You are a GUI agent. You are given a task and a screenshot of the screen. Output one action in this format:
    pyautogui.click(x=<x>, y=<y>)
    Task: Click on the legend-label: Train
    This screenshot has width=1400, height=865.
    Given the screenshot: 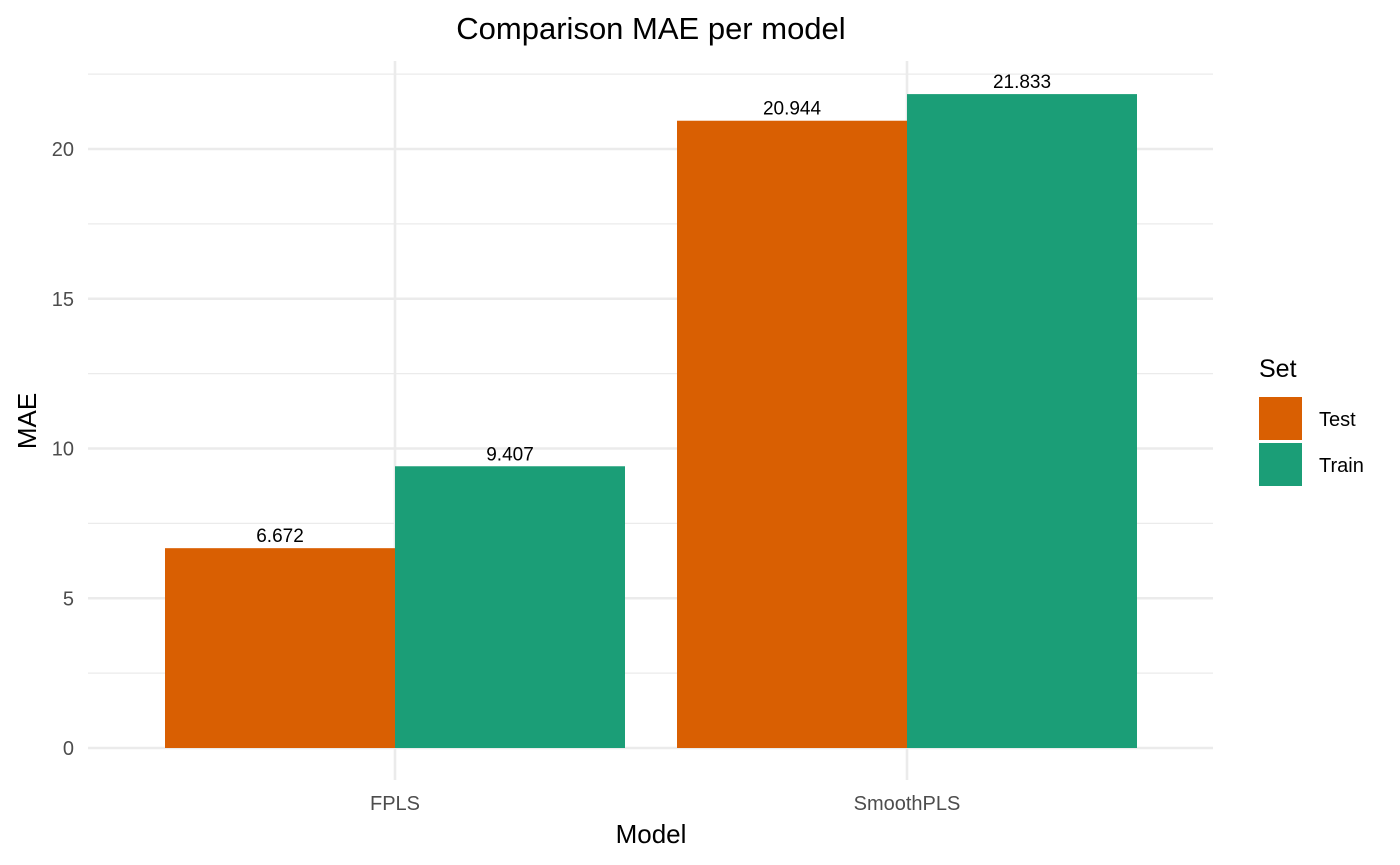 What is the action you would take?
    pyautogui.click(x=1341, y=466)
    